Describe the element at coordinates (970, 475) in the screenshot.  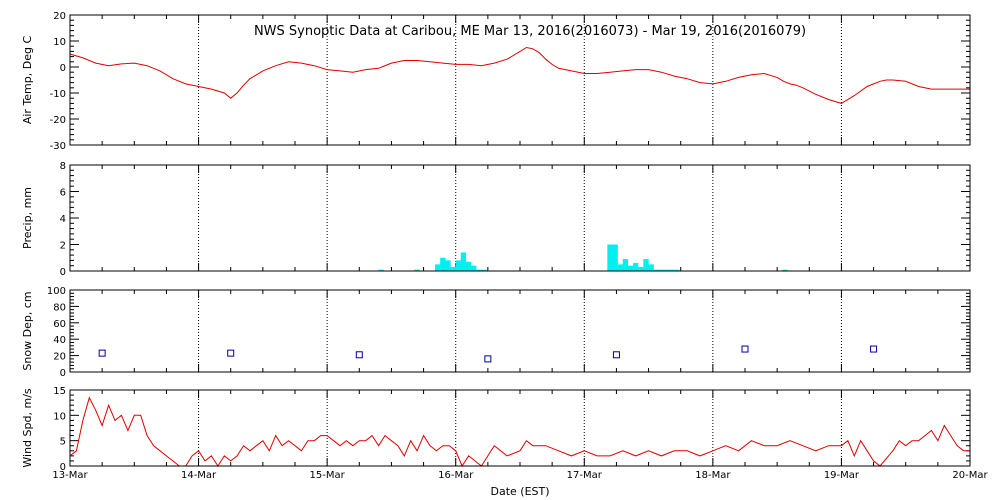
I see `x-tick-label: 20-Mar` at that location.